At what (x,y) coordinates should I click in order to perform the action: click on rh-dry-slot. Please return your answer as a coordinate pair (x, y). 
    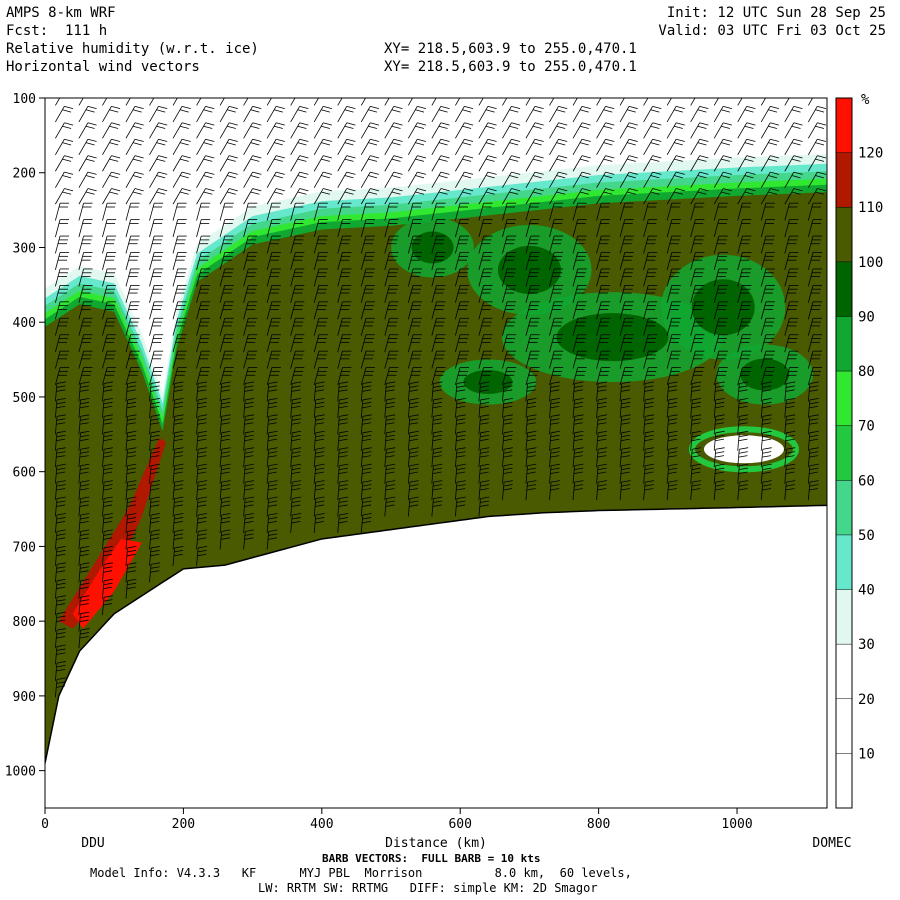
    Looking at the image, I should click on (743, 449).